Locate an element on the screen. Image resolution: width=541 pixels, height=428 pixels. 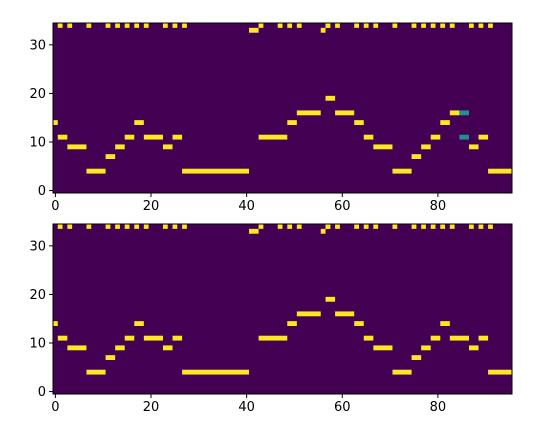
x-tick-label: 0 is located at coordinates (55, 206).